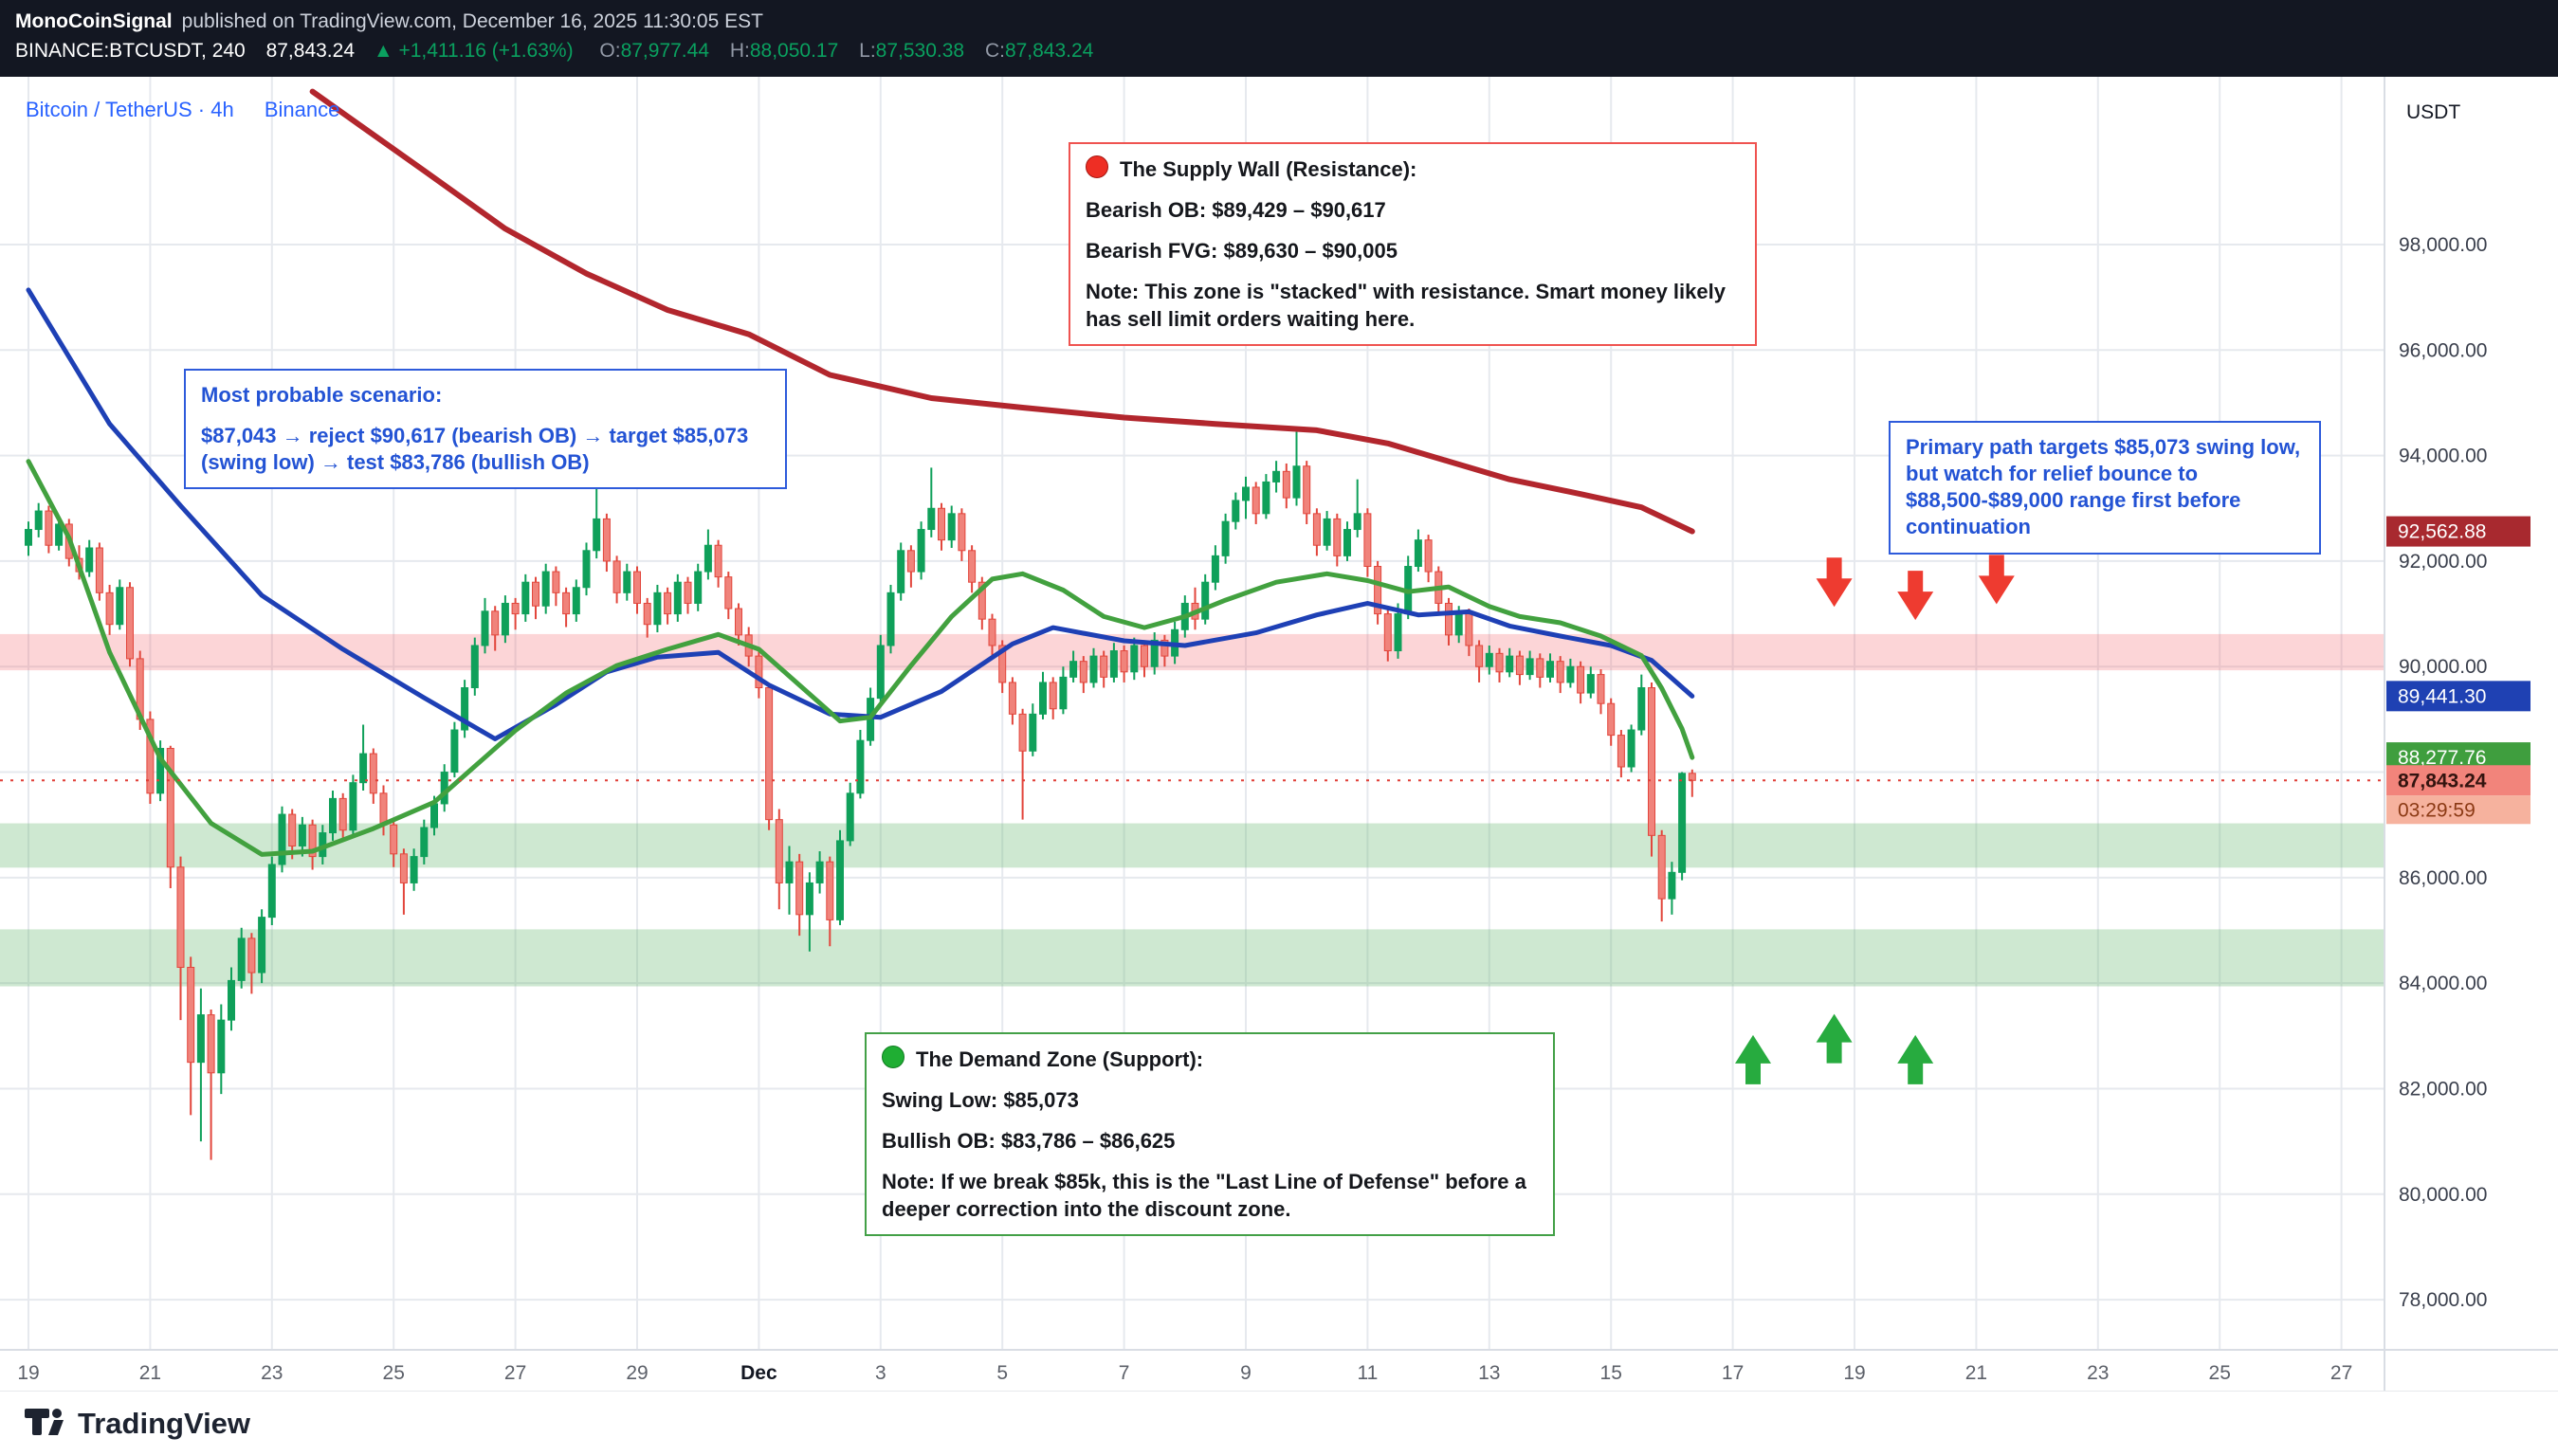 This screenshot has width=2558, height=1456. What do you see at coordinates (130, 51) in the screenshot?
I see `symbol-text: BINANCE:BTCUSDT, 240` at bounding box center [130, 51].